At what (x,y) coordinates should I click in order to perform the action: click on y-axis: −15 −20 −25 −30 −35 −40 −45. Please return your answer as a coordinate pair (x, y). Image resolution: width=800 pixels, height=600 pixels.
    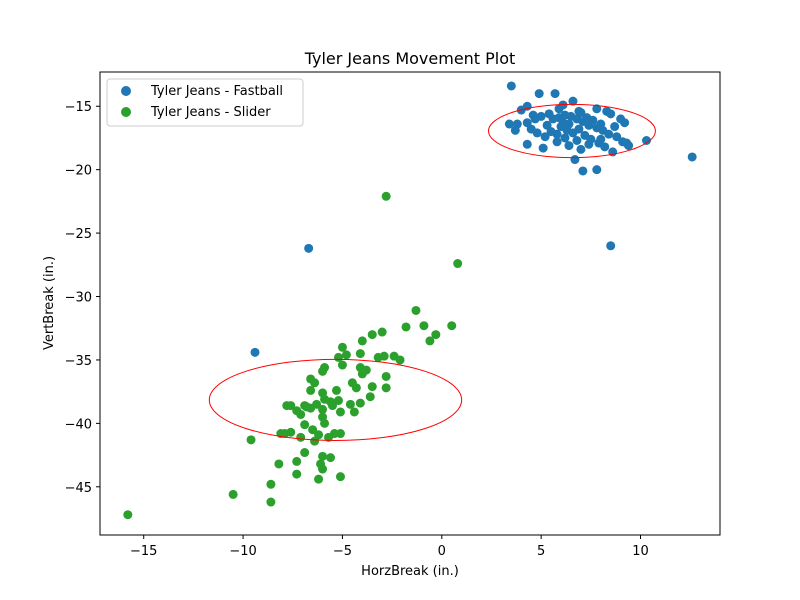
    Looking at the image, I should click on (82, 298).